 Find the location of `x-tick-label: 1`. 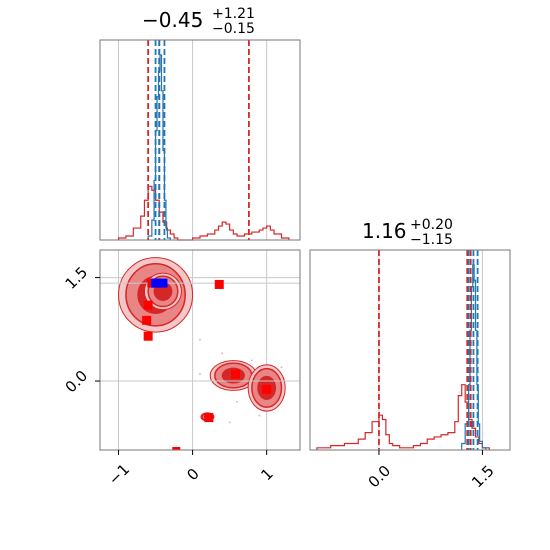

x-tick-label: 1 is located at coordinates (266, 474).